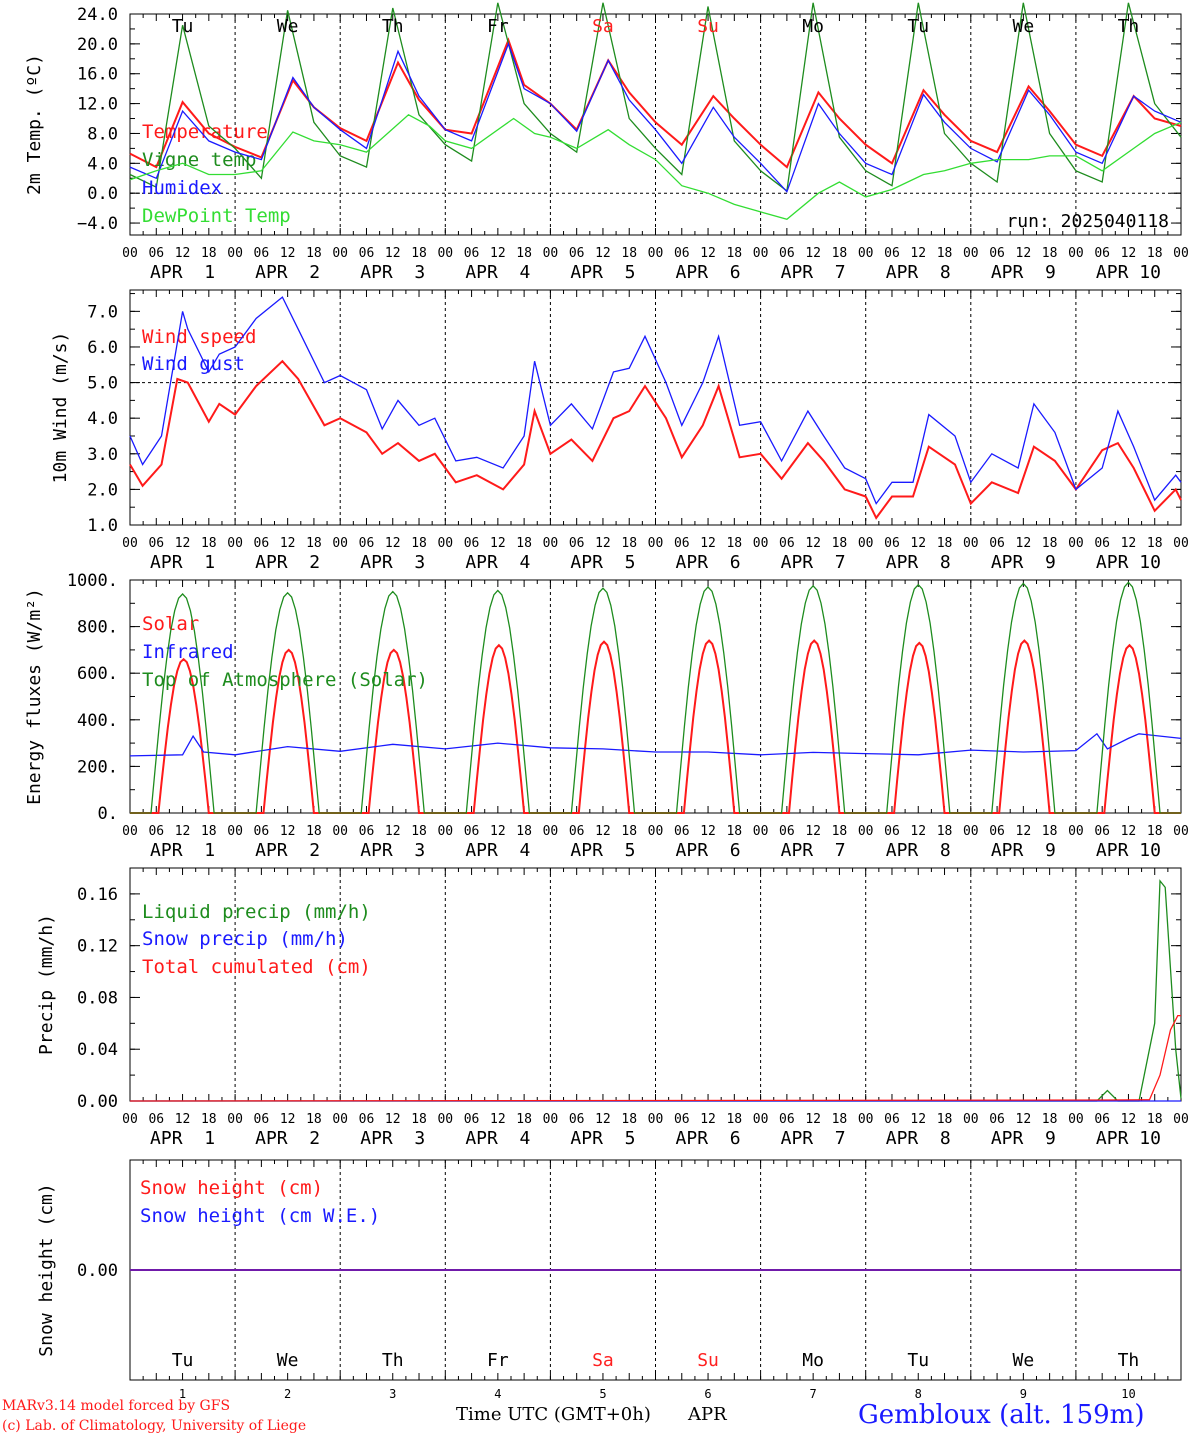 Image resolution: width=1194 pixels, height=1440 pixels. What do you see at coordinates (102, 348) in the screenshot?
I see `y-tick-label: 6.0` at bounding box center [102, 348].